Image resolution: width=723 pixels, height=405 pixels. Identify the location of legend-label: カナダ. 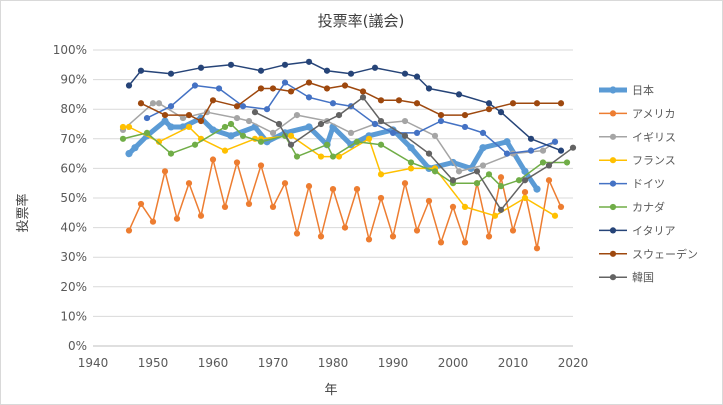
(648, 207).